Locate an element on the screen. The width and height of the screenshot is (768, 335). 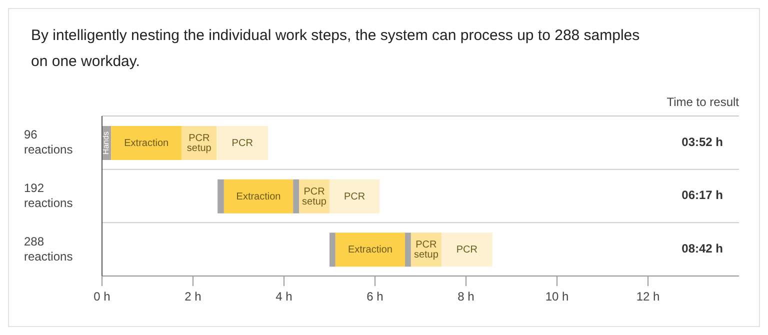
x-tick-label: 6 h is located at coordinates (375, 297).